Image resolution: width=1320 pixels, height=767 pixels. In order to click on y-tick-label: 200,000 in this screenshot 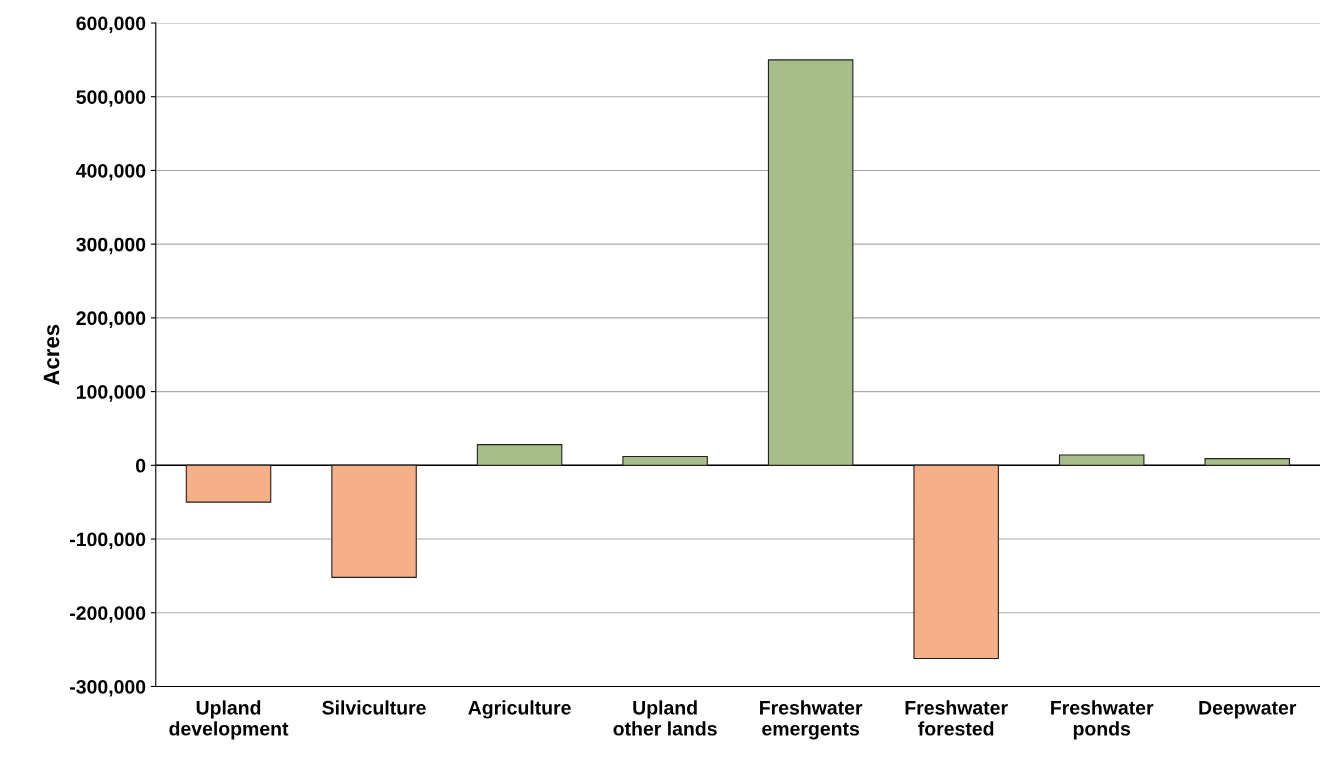, I will do `click(111, 319)`.